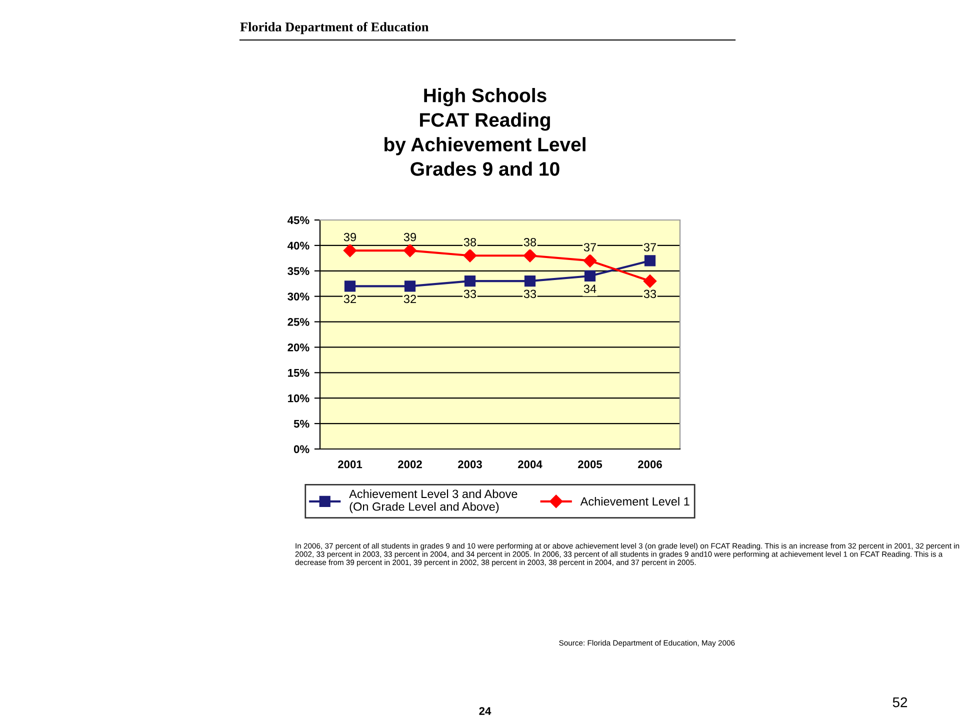  I want to click on x-tick-label: 2004, so click(530, 464).